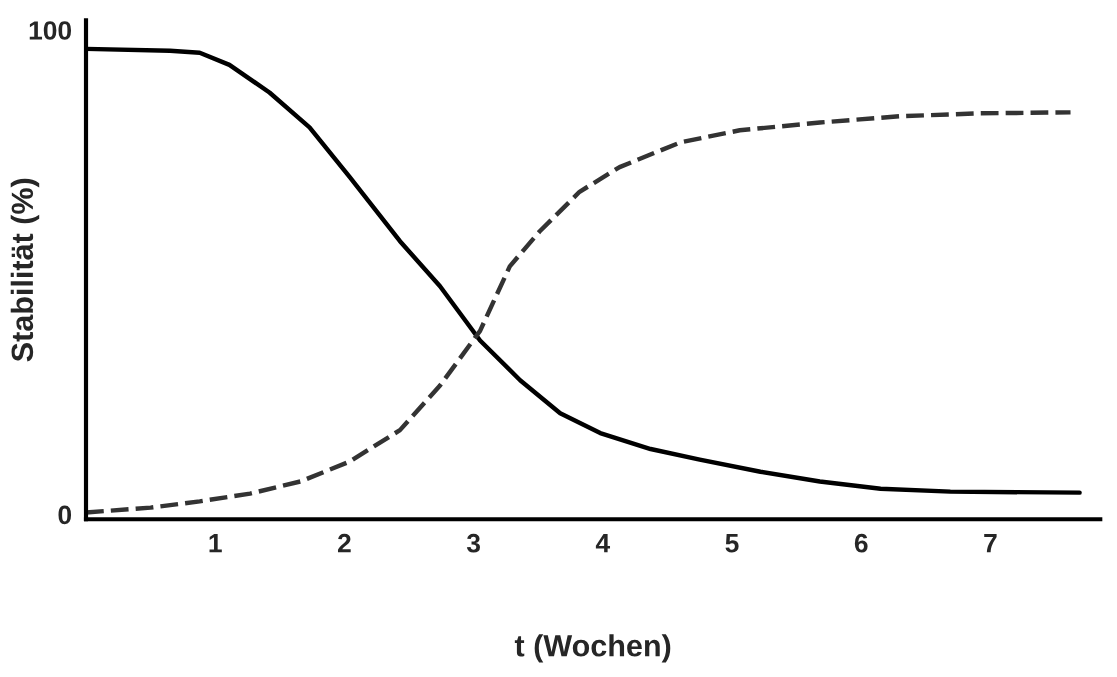 The height and width of the screenshot is (677, 1117). Describe the element at coordinates (473, 543) in the screenshot. I see `x-tick-label: 3` at that location.